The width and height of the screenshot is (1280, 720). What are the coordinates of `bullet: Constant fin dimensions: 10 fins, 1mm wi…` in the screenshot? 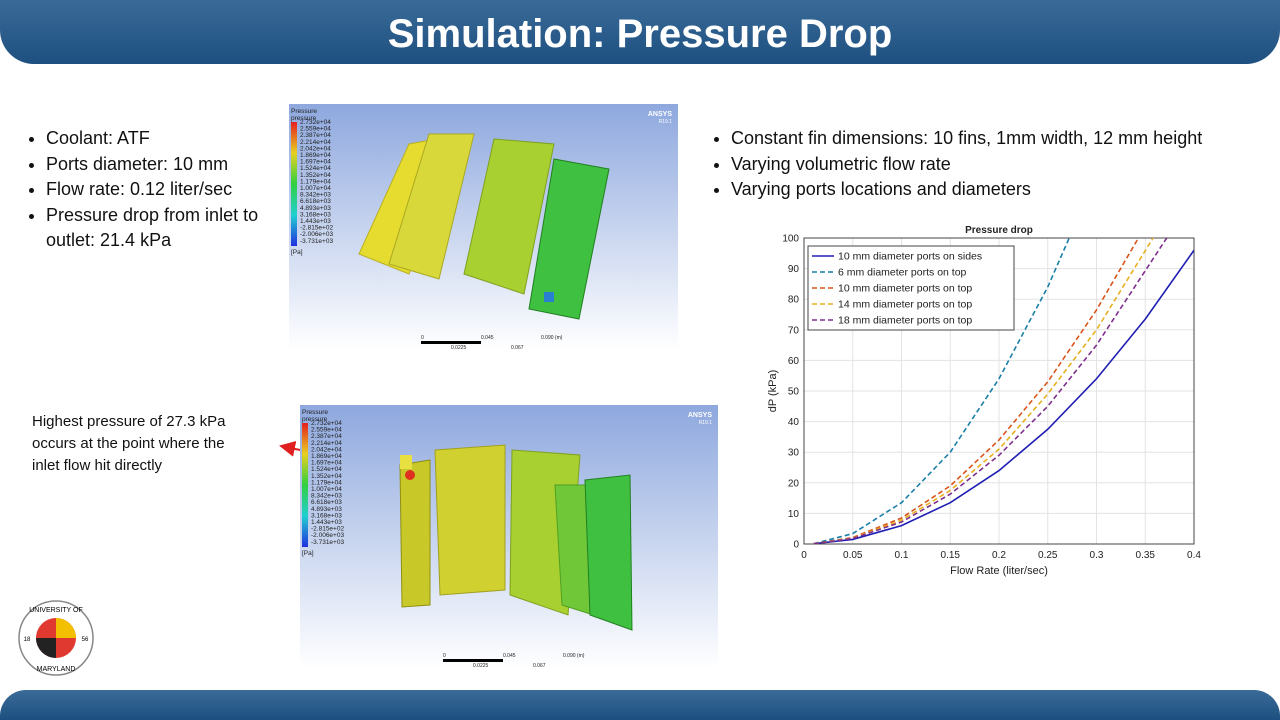 It's located at (1005, 139).